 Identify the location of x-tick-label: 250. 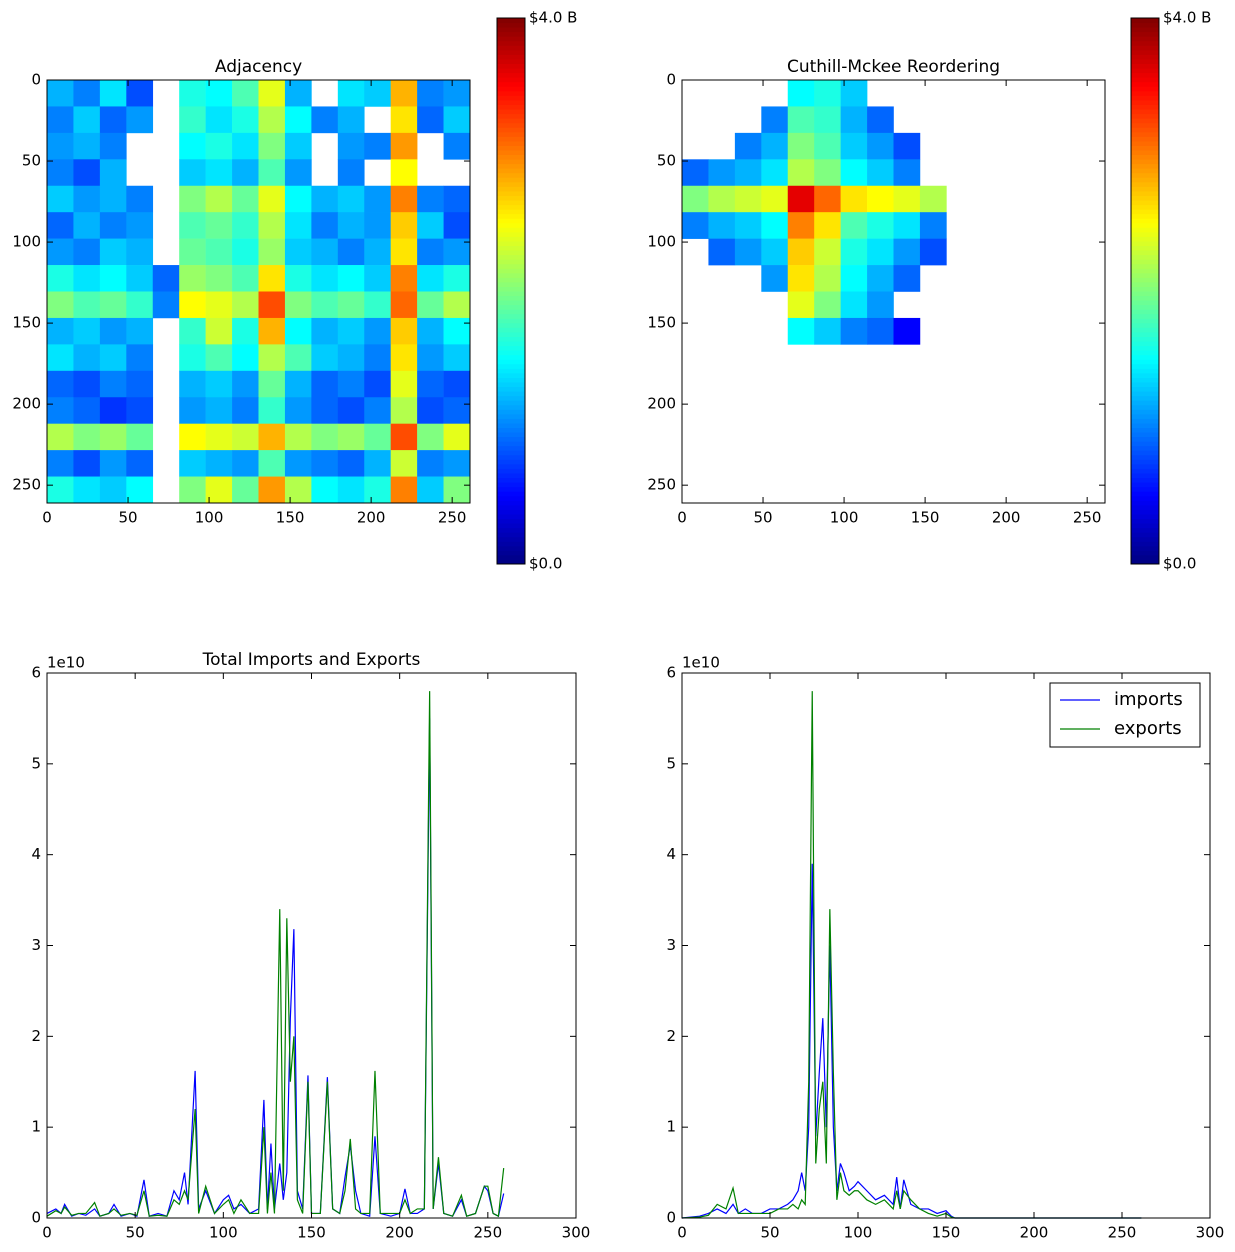
(1087, 518).